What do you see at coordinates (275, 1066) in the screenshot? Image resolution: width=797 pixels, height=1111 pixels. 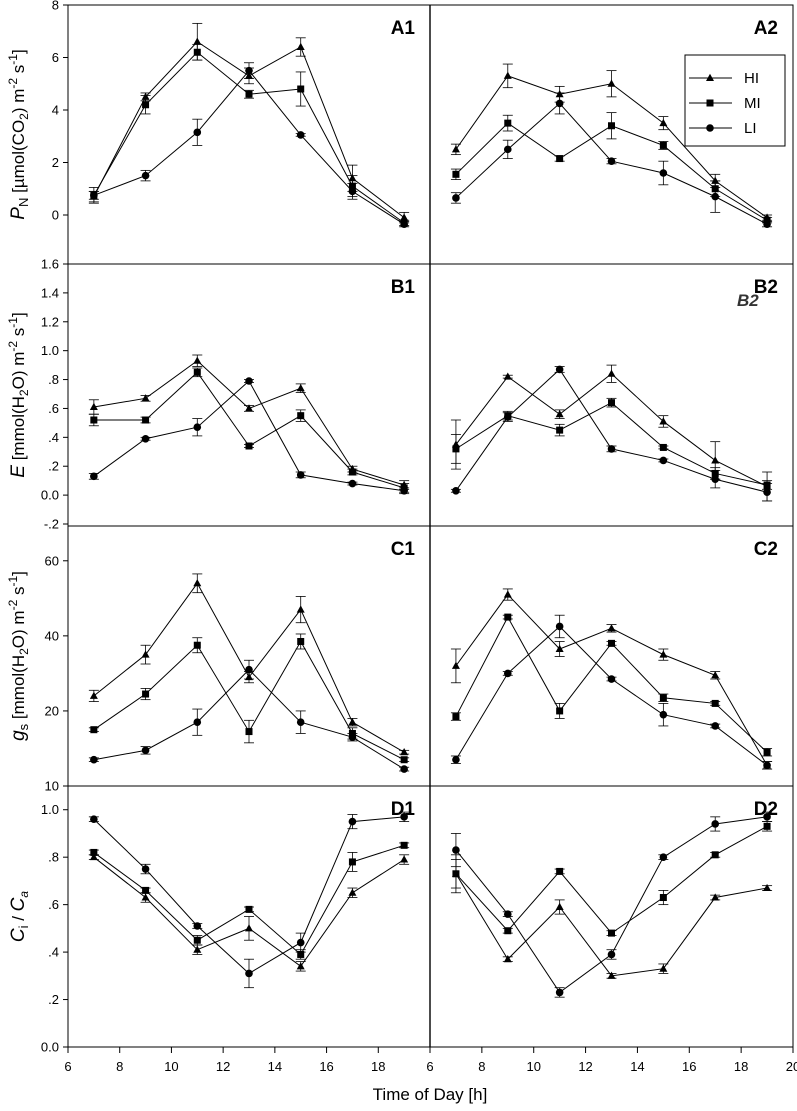 I see `x-tick-label: 14` at bounding box center [275, 1066].